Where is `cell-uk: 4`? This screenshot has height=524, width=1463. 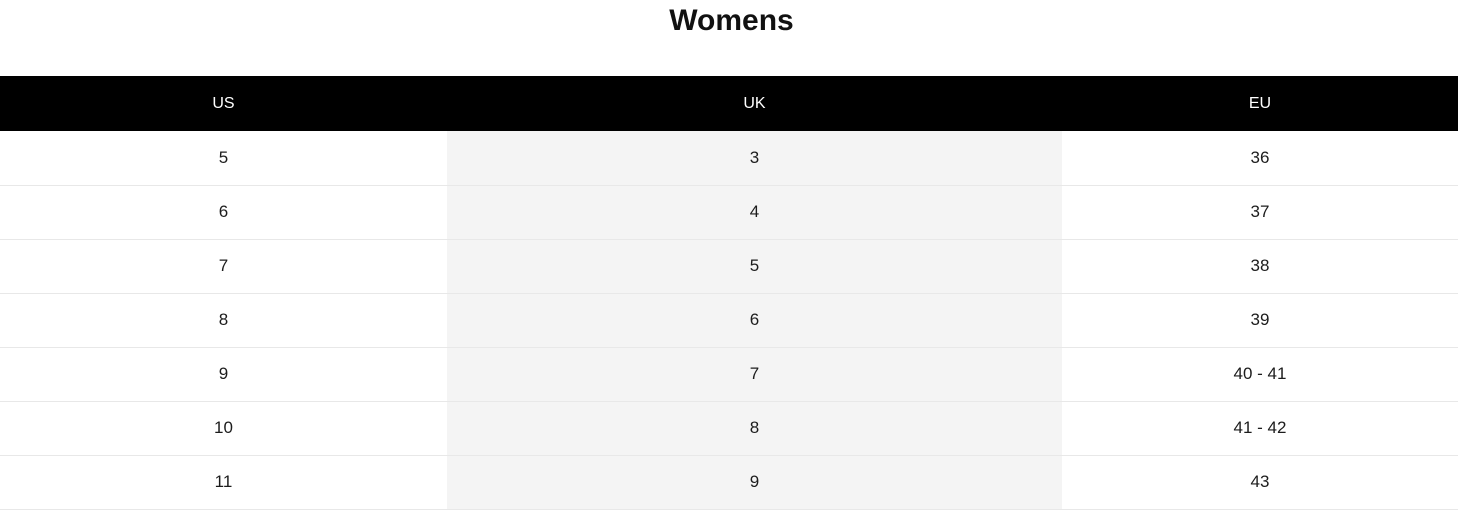 cell-uk: 4 is located at coordinates (754, 212).